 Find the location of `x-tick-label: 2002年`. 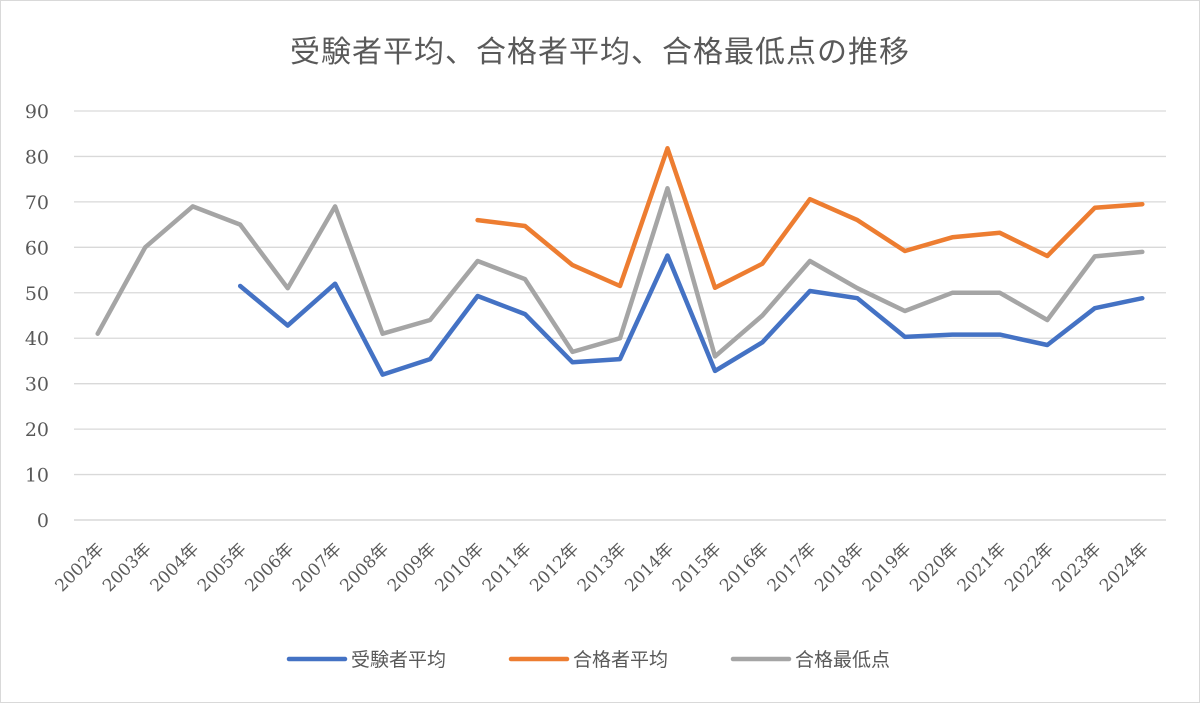

x-tick-label: 2002年 is located at coordinates (80, 567).